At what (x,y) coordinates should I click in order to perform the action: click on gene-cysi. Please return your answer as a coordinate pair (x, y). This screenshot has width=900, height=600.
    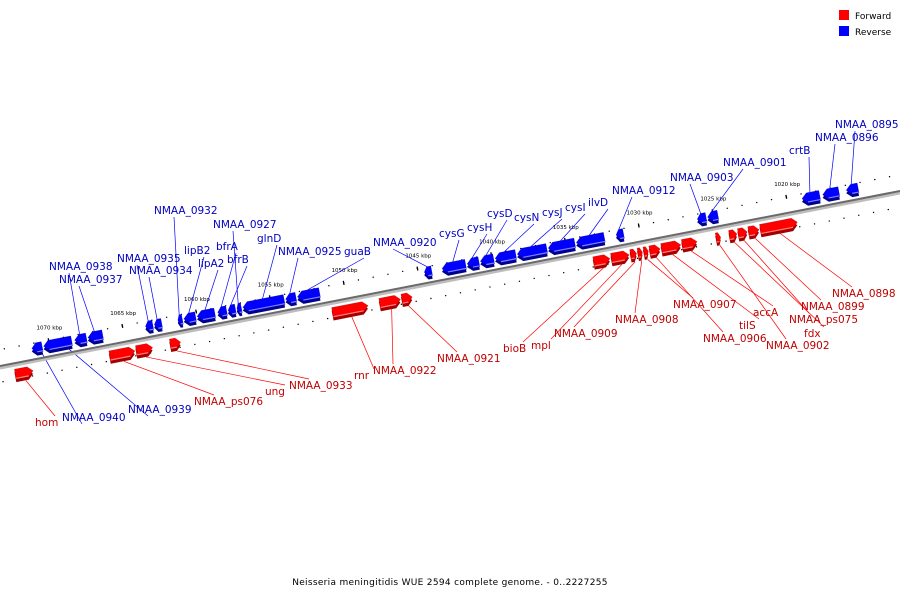
    Looking at the image, I should click on (562, 246).